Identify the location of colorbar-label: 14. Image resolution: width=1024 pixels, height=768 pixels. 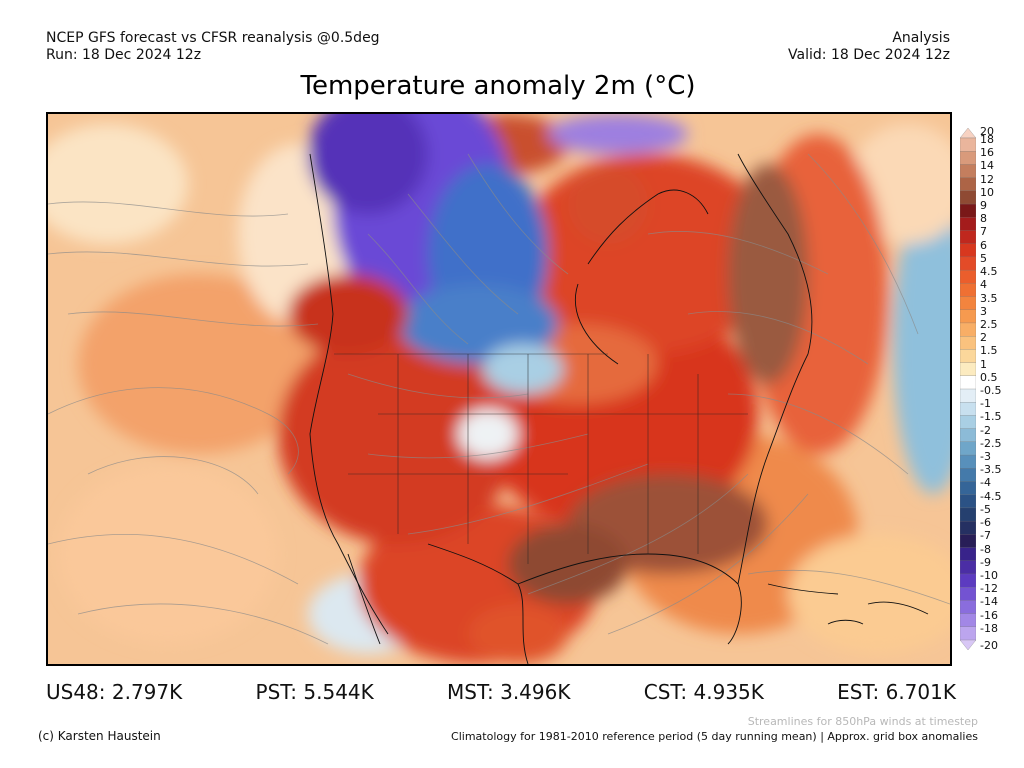
(987, 166).